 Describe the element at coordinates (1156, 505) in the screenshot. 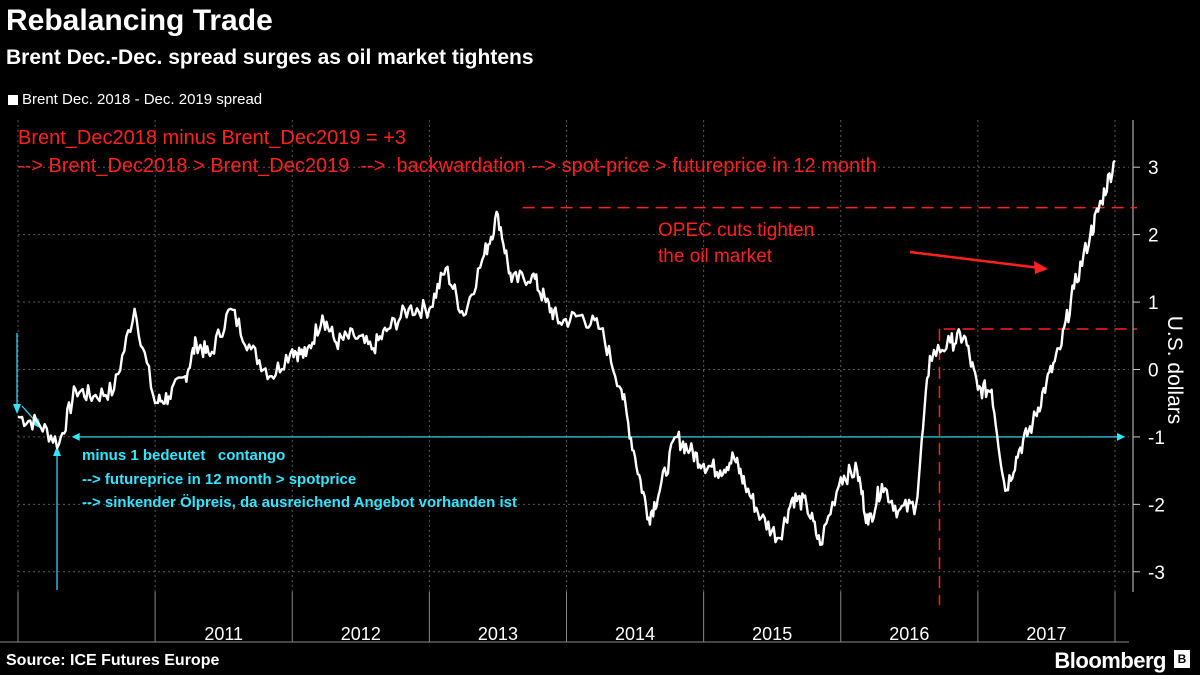

I see `y-tick-label: -2` at that location.